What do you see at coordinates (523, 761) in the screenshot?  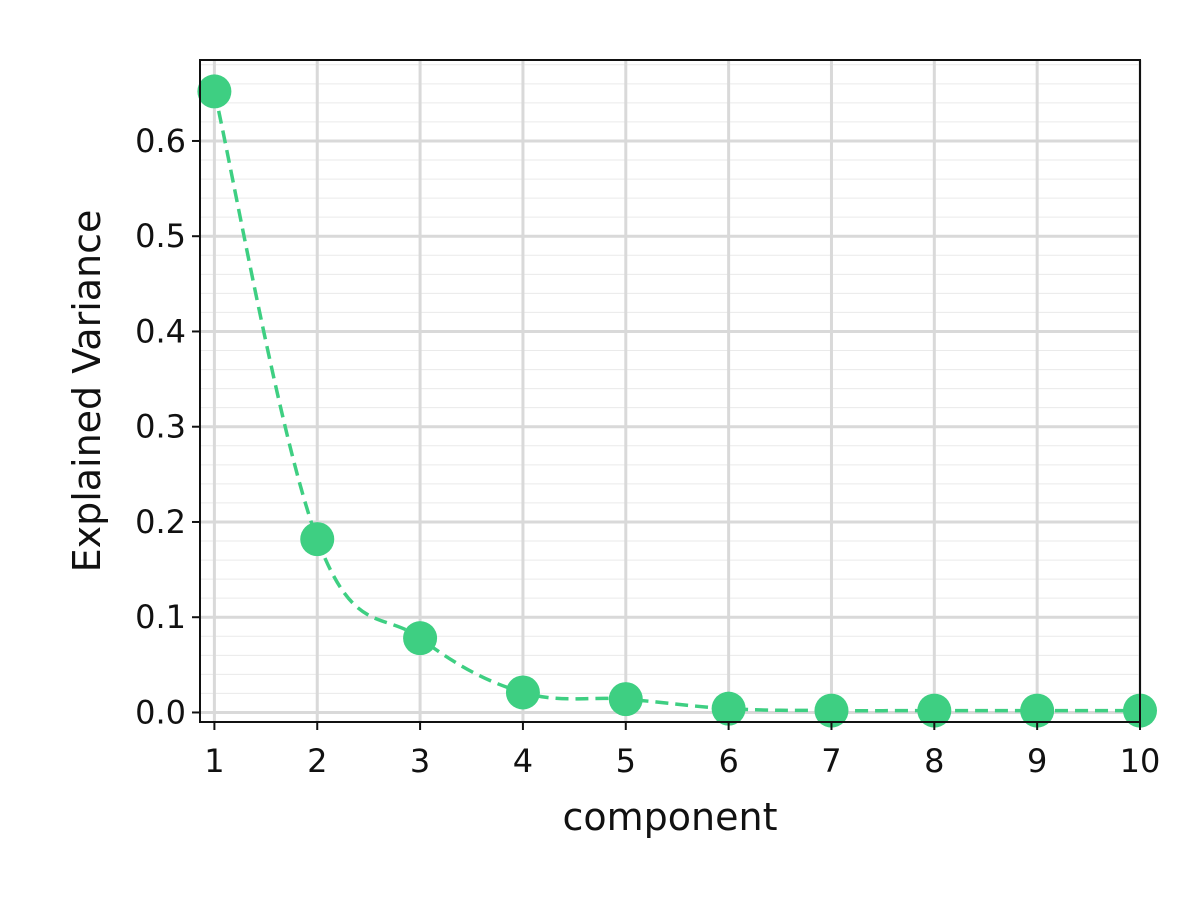 I see `x-tick-label: 4` at bounding box center [523, 761].